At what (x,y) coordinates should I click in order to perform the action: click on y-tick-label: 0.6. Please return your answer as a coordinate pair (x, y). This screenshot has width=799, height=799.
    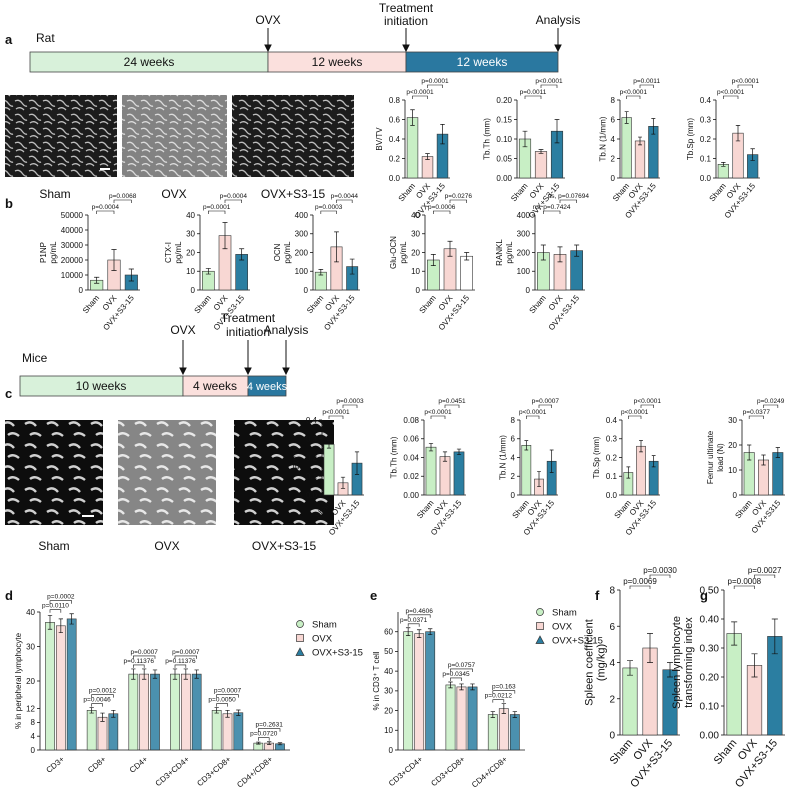
    Looking at the image, I should click on (395, 119).